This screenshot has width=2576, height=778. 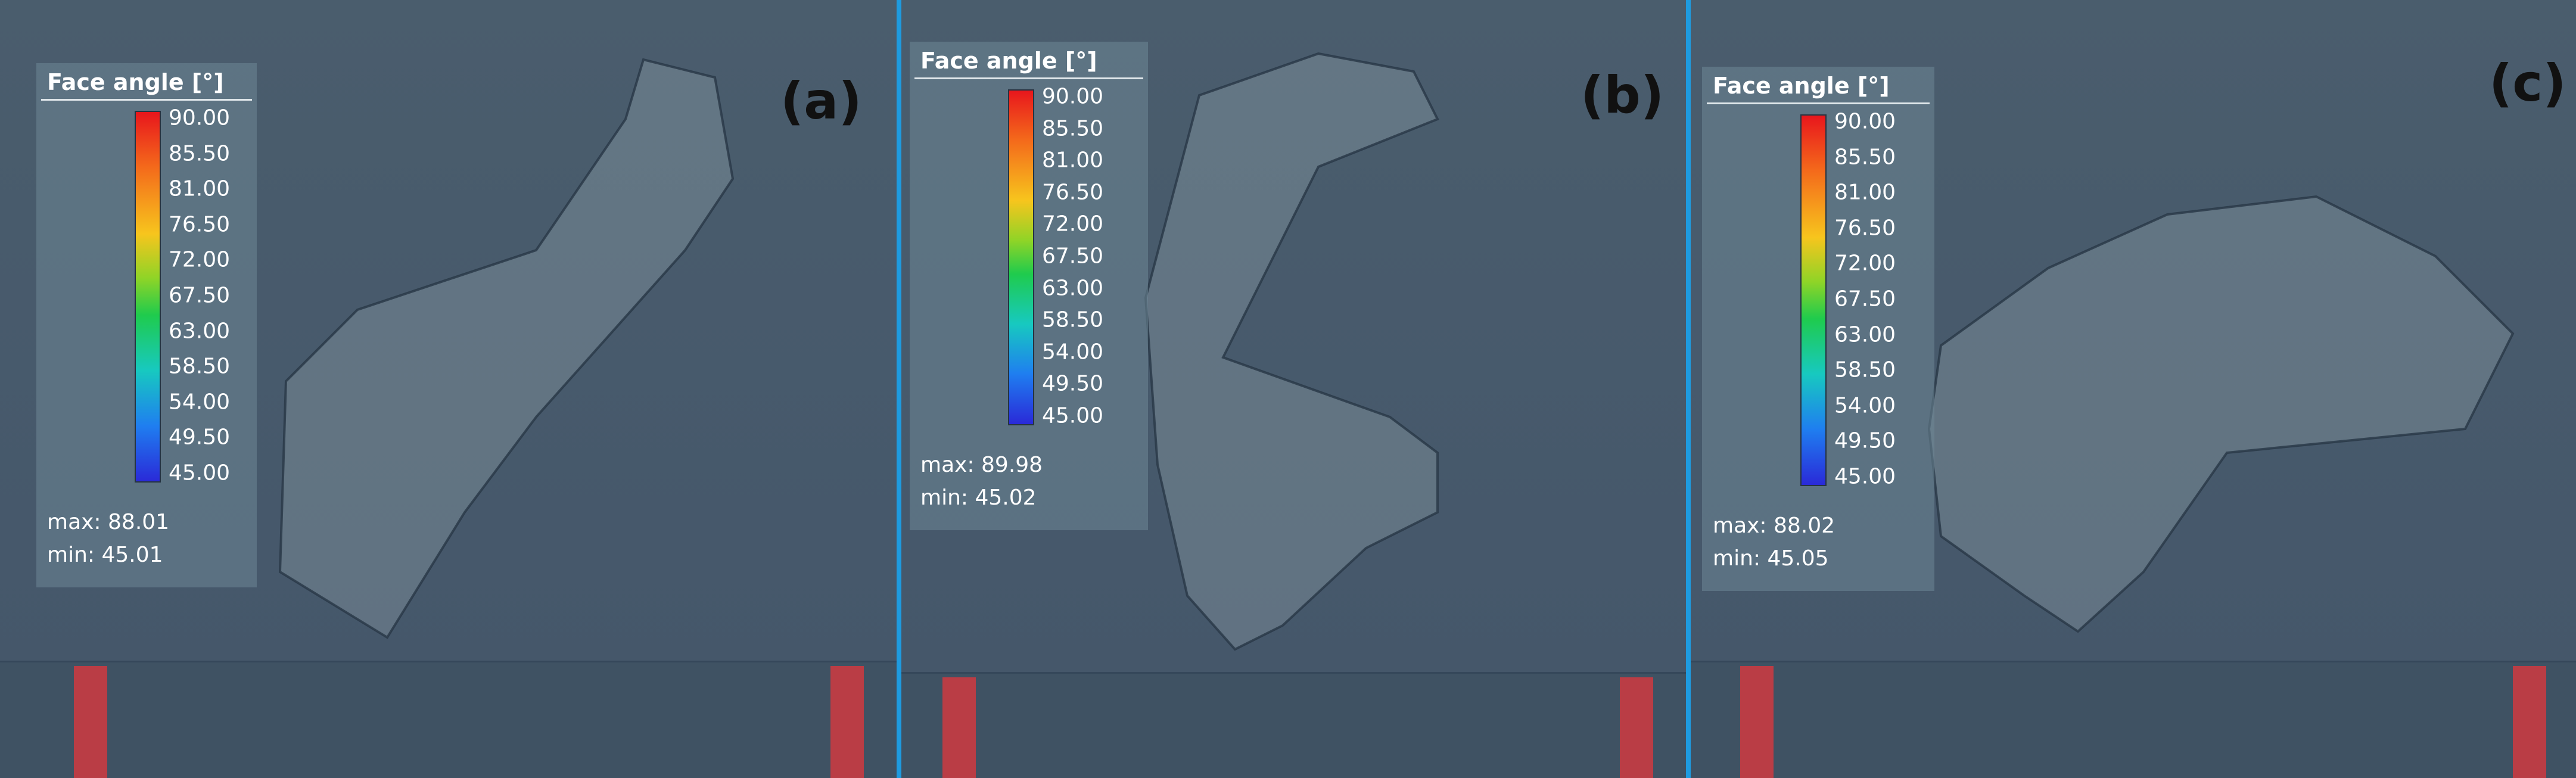 What do you see at coordinates (2527, 83) in the screenshot?
I see `panel-label: (c)` at bounding box center [2527, 83].